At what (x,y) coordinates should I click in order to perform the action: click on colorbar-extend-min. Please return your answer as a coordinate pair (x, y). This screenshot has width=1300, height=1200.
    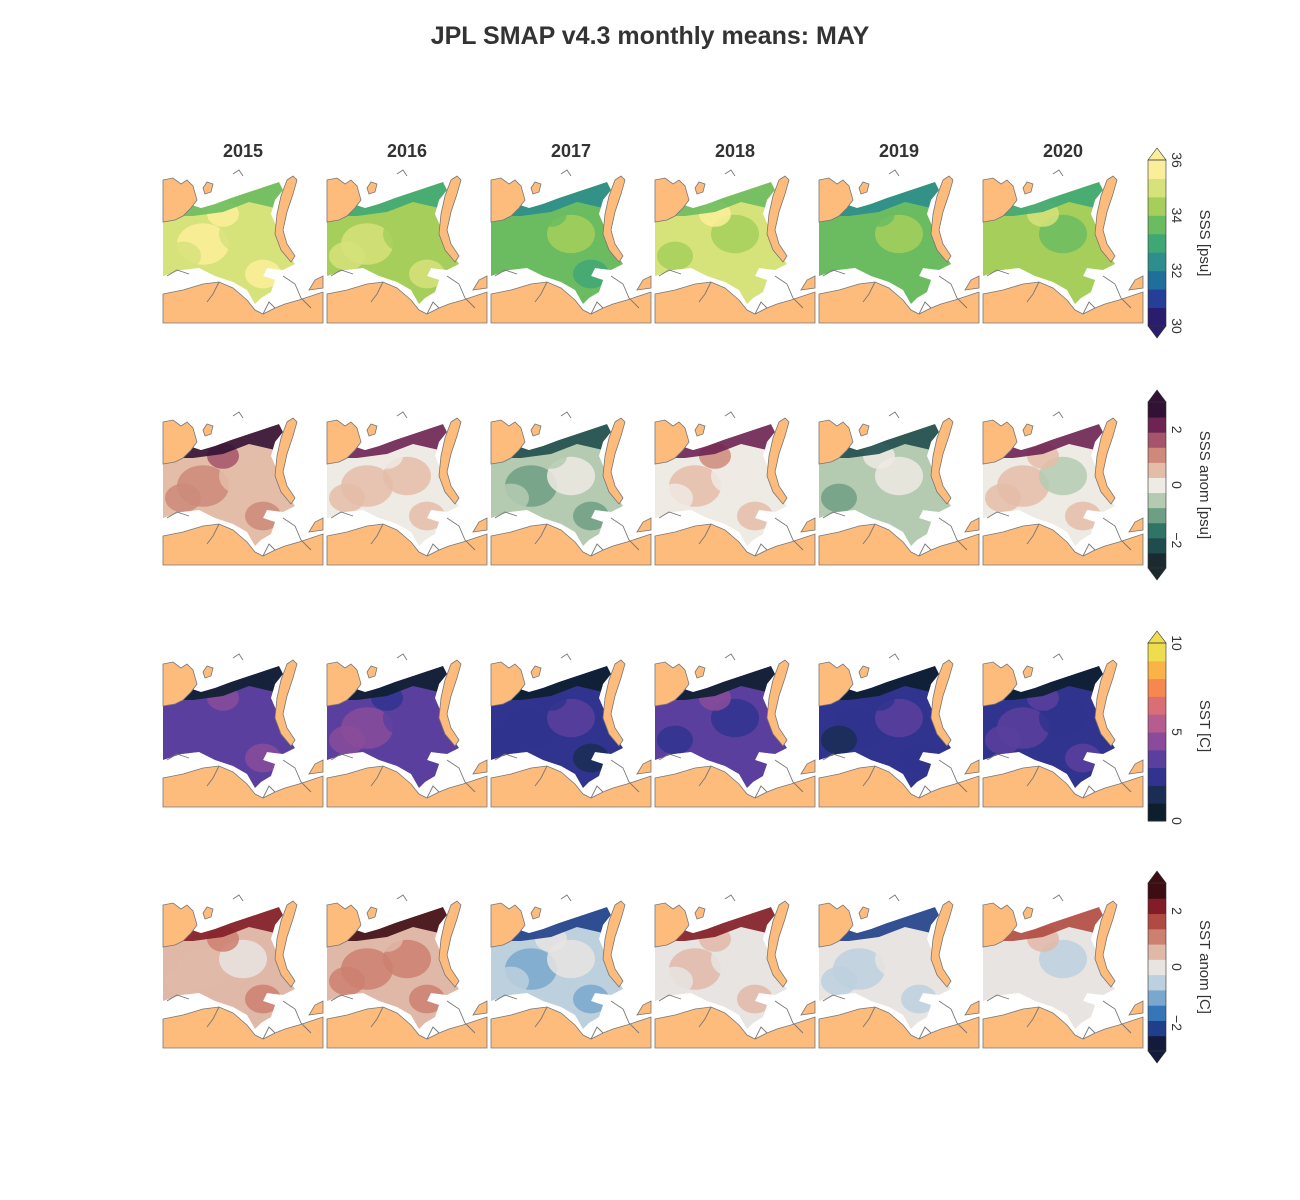
    Looking at the image, I should click on (1157, 332).